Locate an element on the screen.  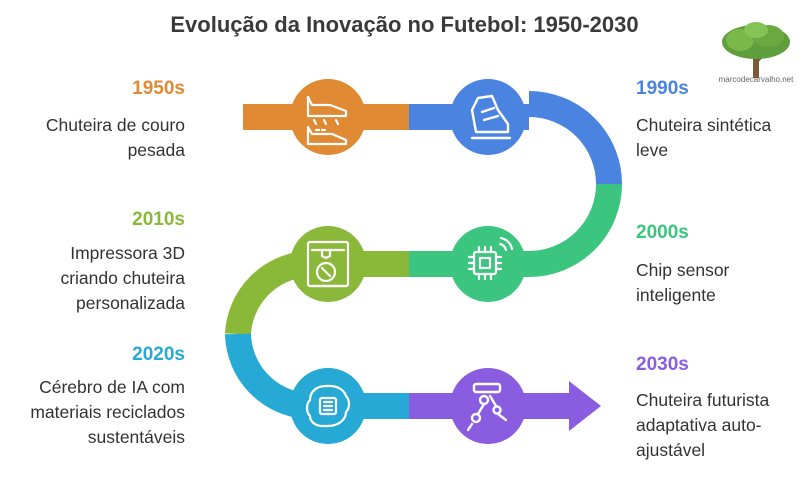
robot-leg-icon is located at coordinates (487, 407).